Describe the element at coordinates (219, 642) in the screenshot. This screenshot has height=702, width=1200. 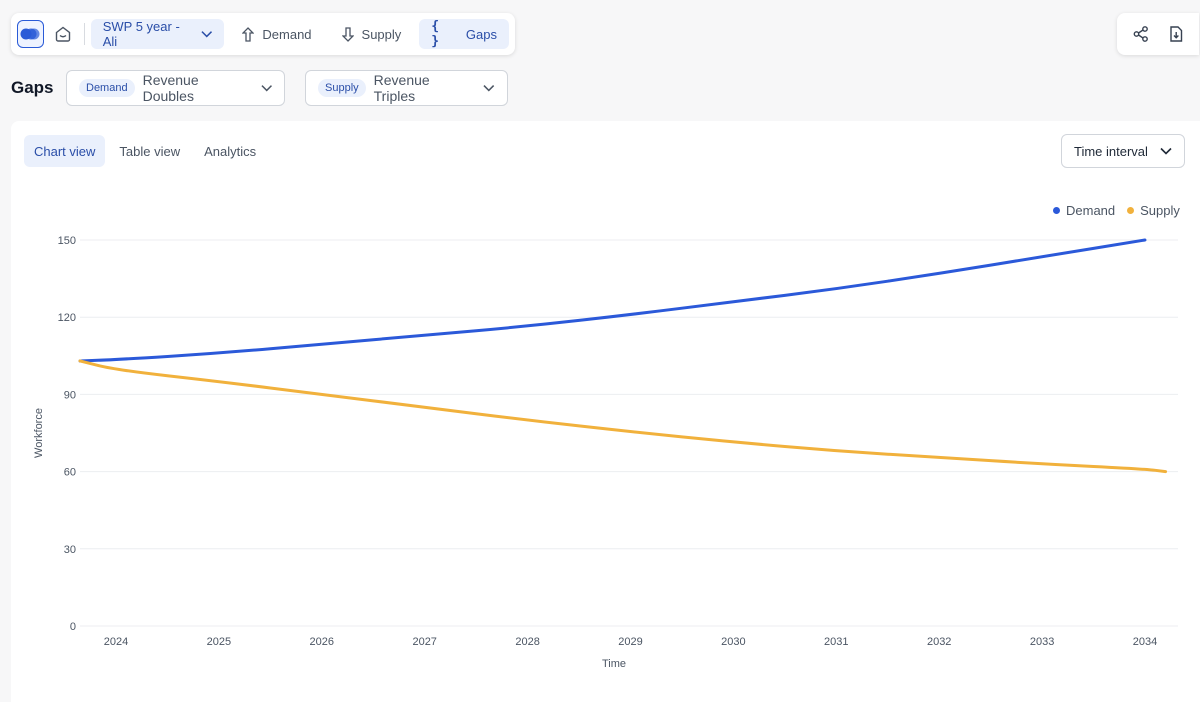
I see `x-tick-label: 2025` at that location.